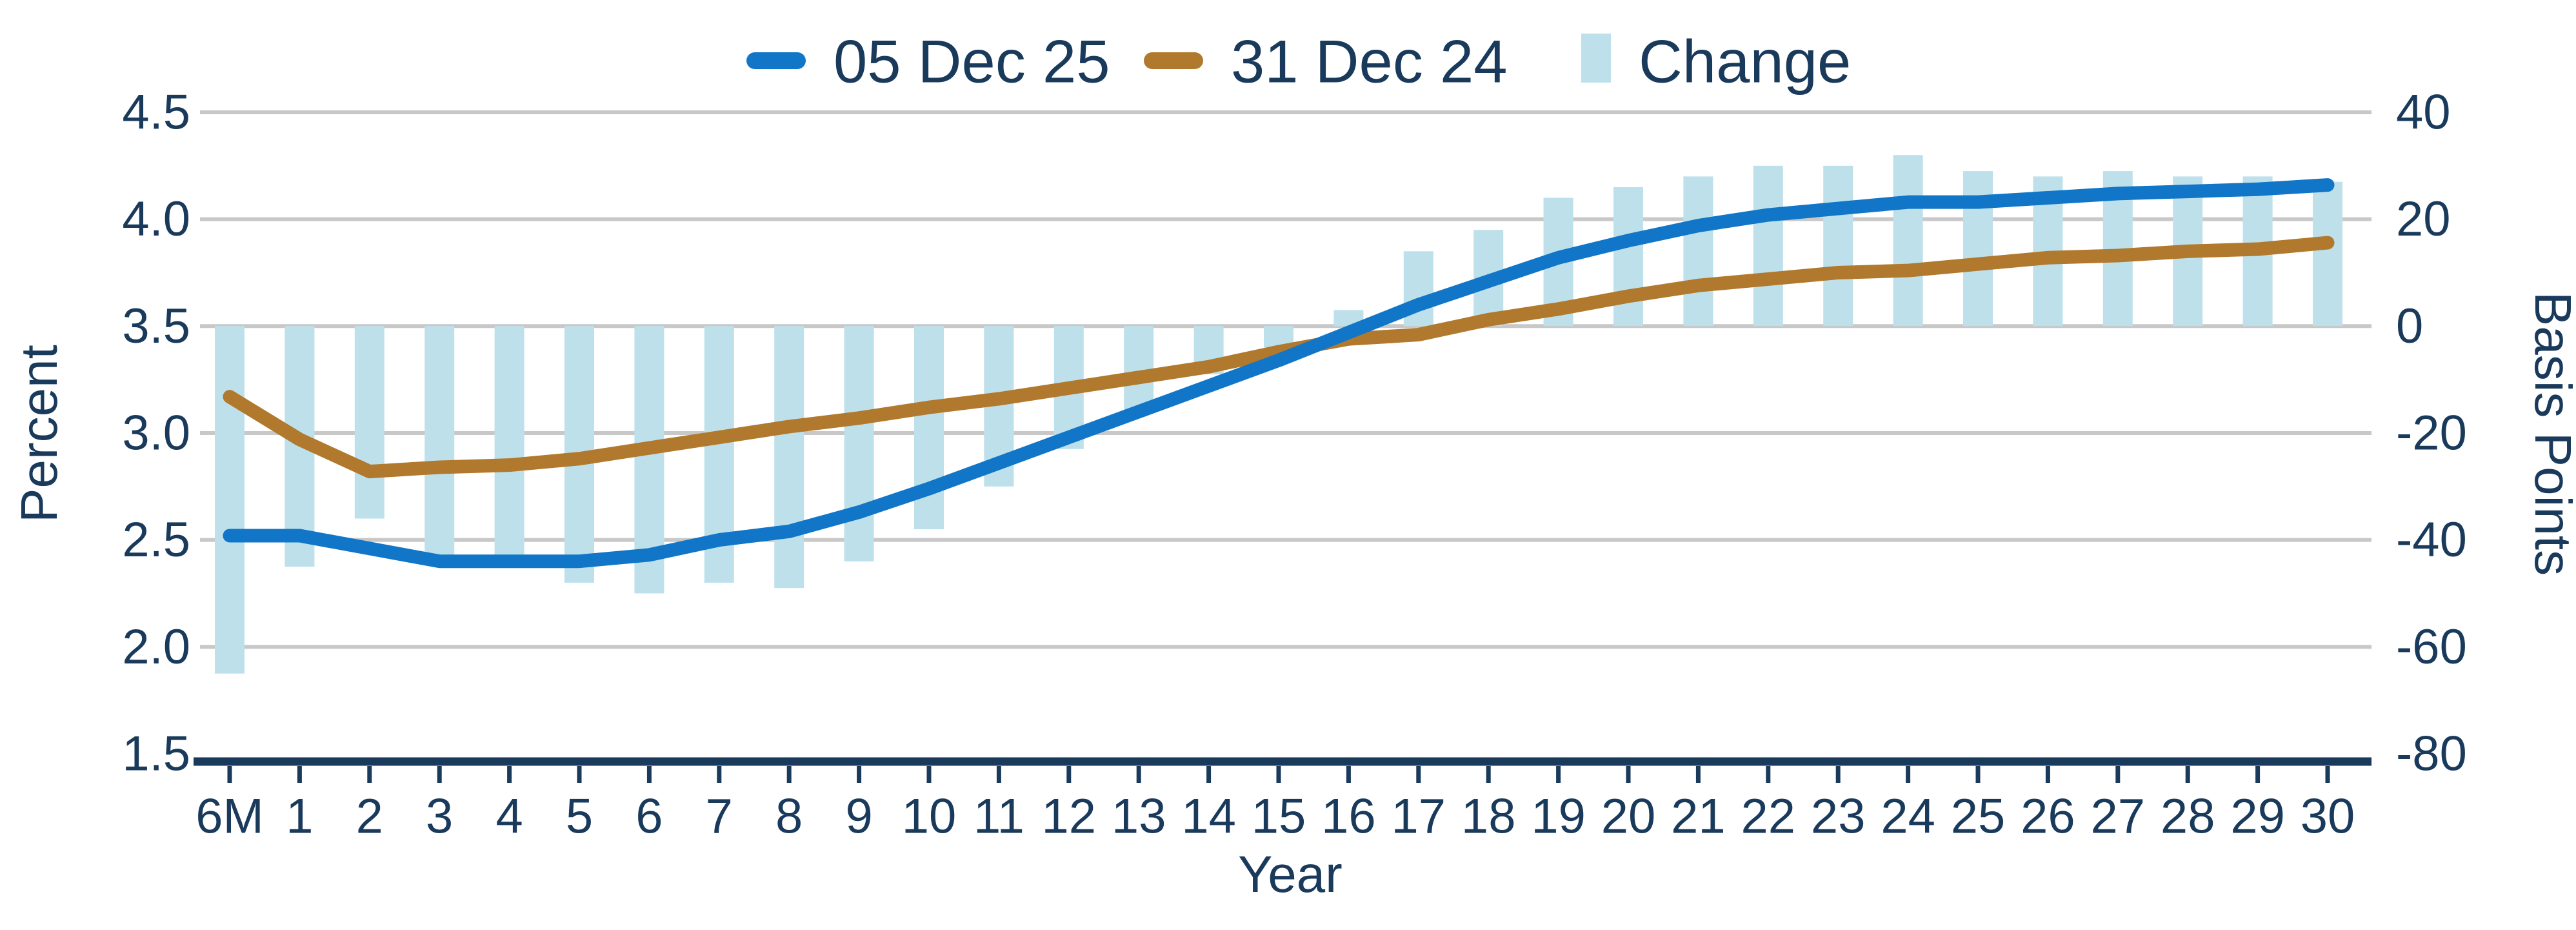  I want to click on x-tick-label-12: 12, so click(1069, 817).